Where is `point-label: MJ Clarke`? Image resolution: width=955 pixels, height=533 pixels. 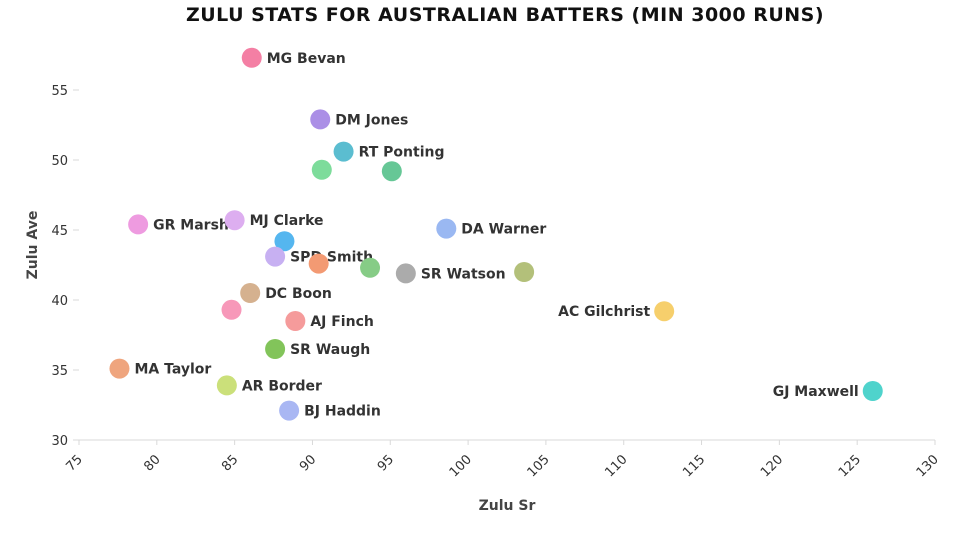 point-label: MJ Clarke is located at coordinates (287, 221).